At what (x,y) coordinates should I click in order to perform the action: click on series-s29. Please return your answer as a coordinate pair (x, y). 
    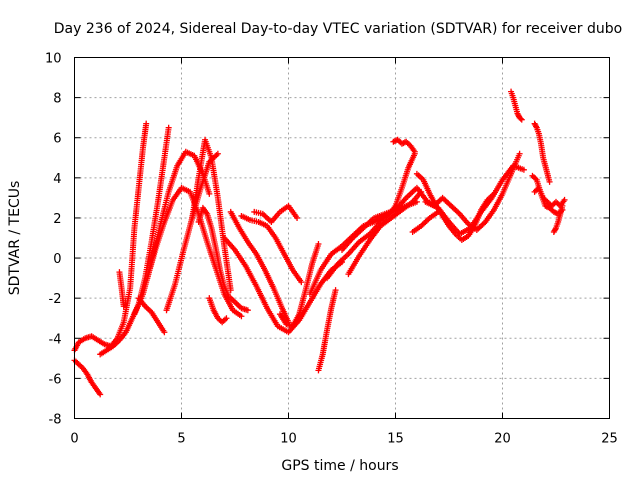
    Looking at the image, I should click on (549, 196).